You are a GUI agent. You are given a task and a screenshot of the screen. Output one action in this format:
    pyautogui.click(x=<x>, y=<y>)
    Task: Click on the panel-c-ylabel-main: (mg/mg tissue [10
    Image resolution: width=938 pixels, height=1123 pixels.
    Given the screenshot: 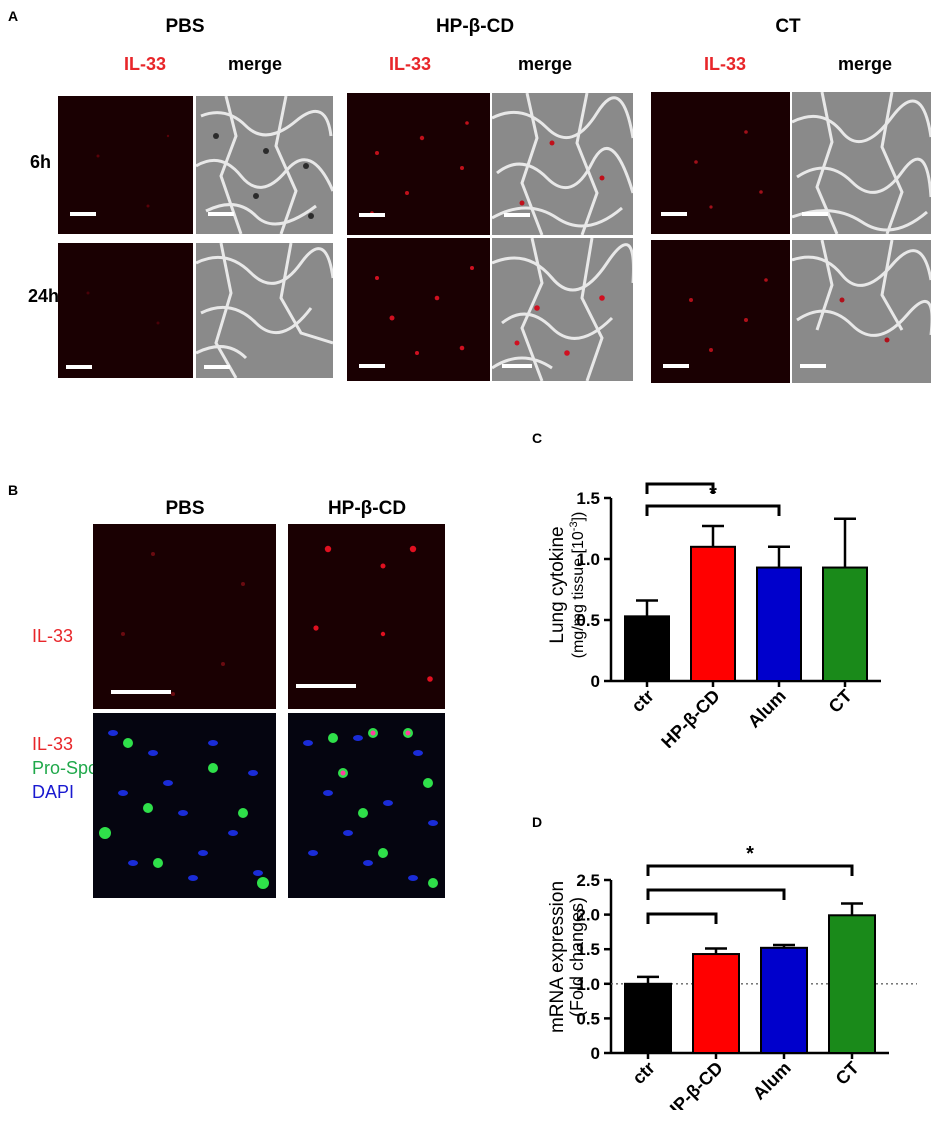 What is the action you would take?
    pyautogui.click(x=578, y=594)
    